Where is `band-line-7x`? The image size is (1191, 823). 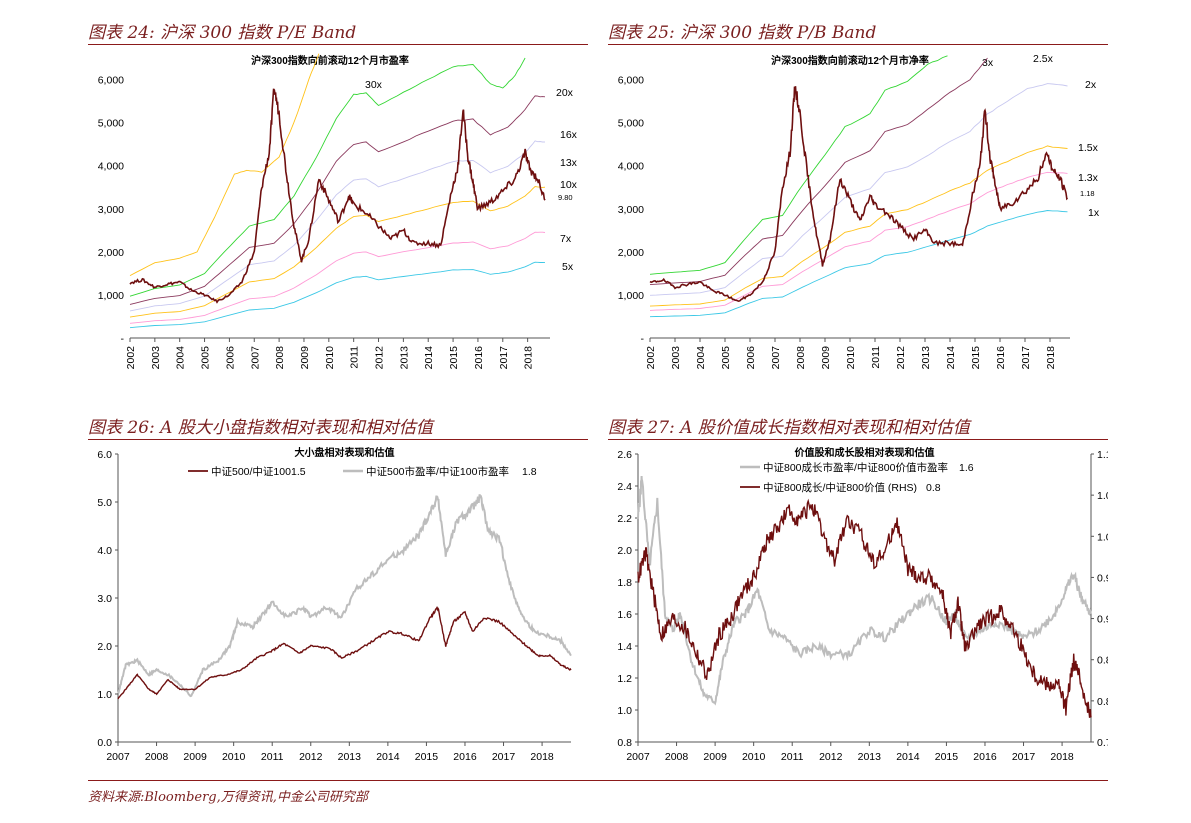 band-line-7x is located at coordinates (337, 277).